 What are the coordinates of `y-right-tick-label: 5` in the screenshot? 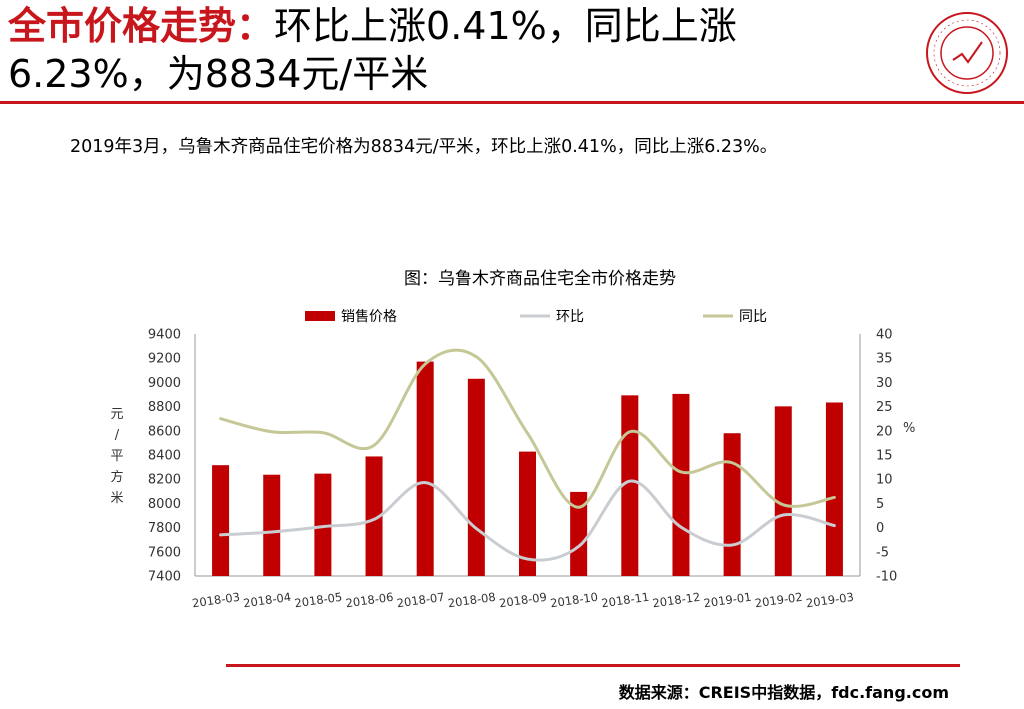 It's located at (880, 504).